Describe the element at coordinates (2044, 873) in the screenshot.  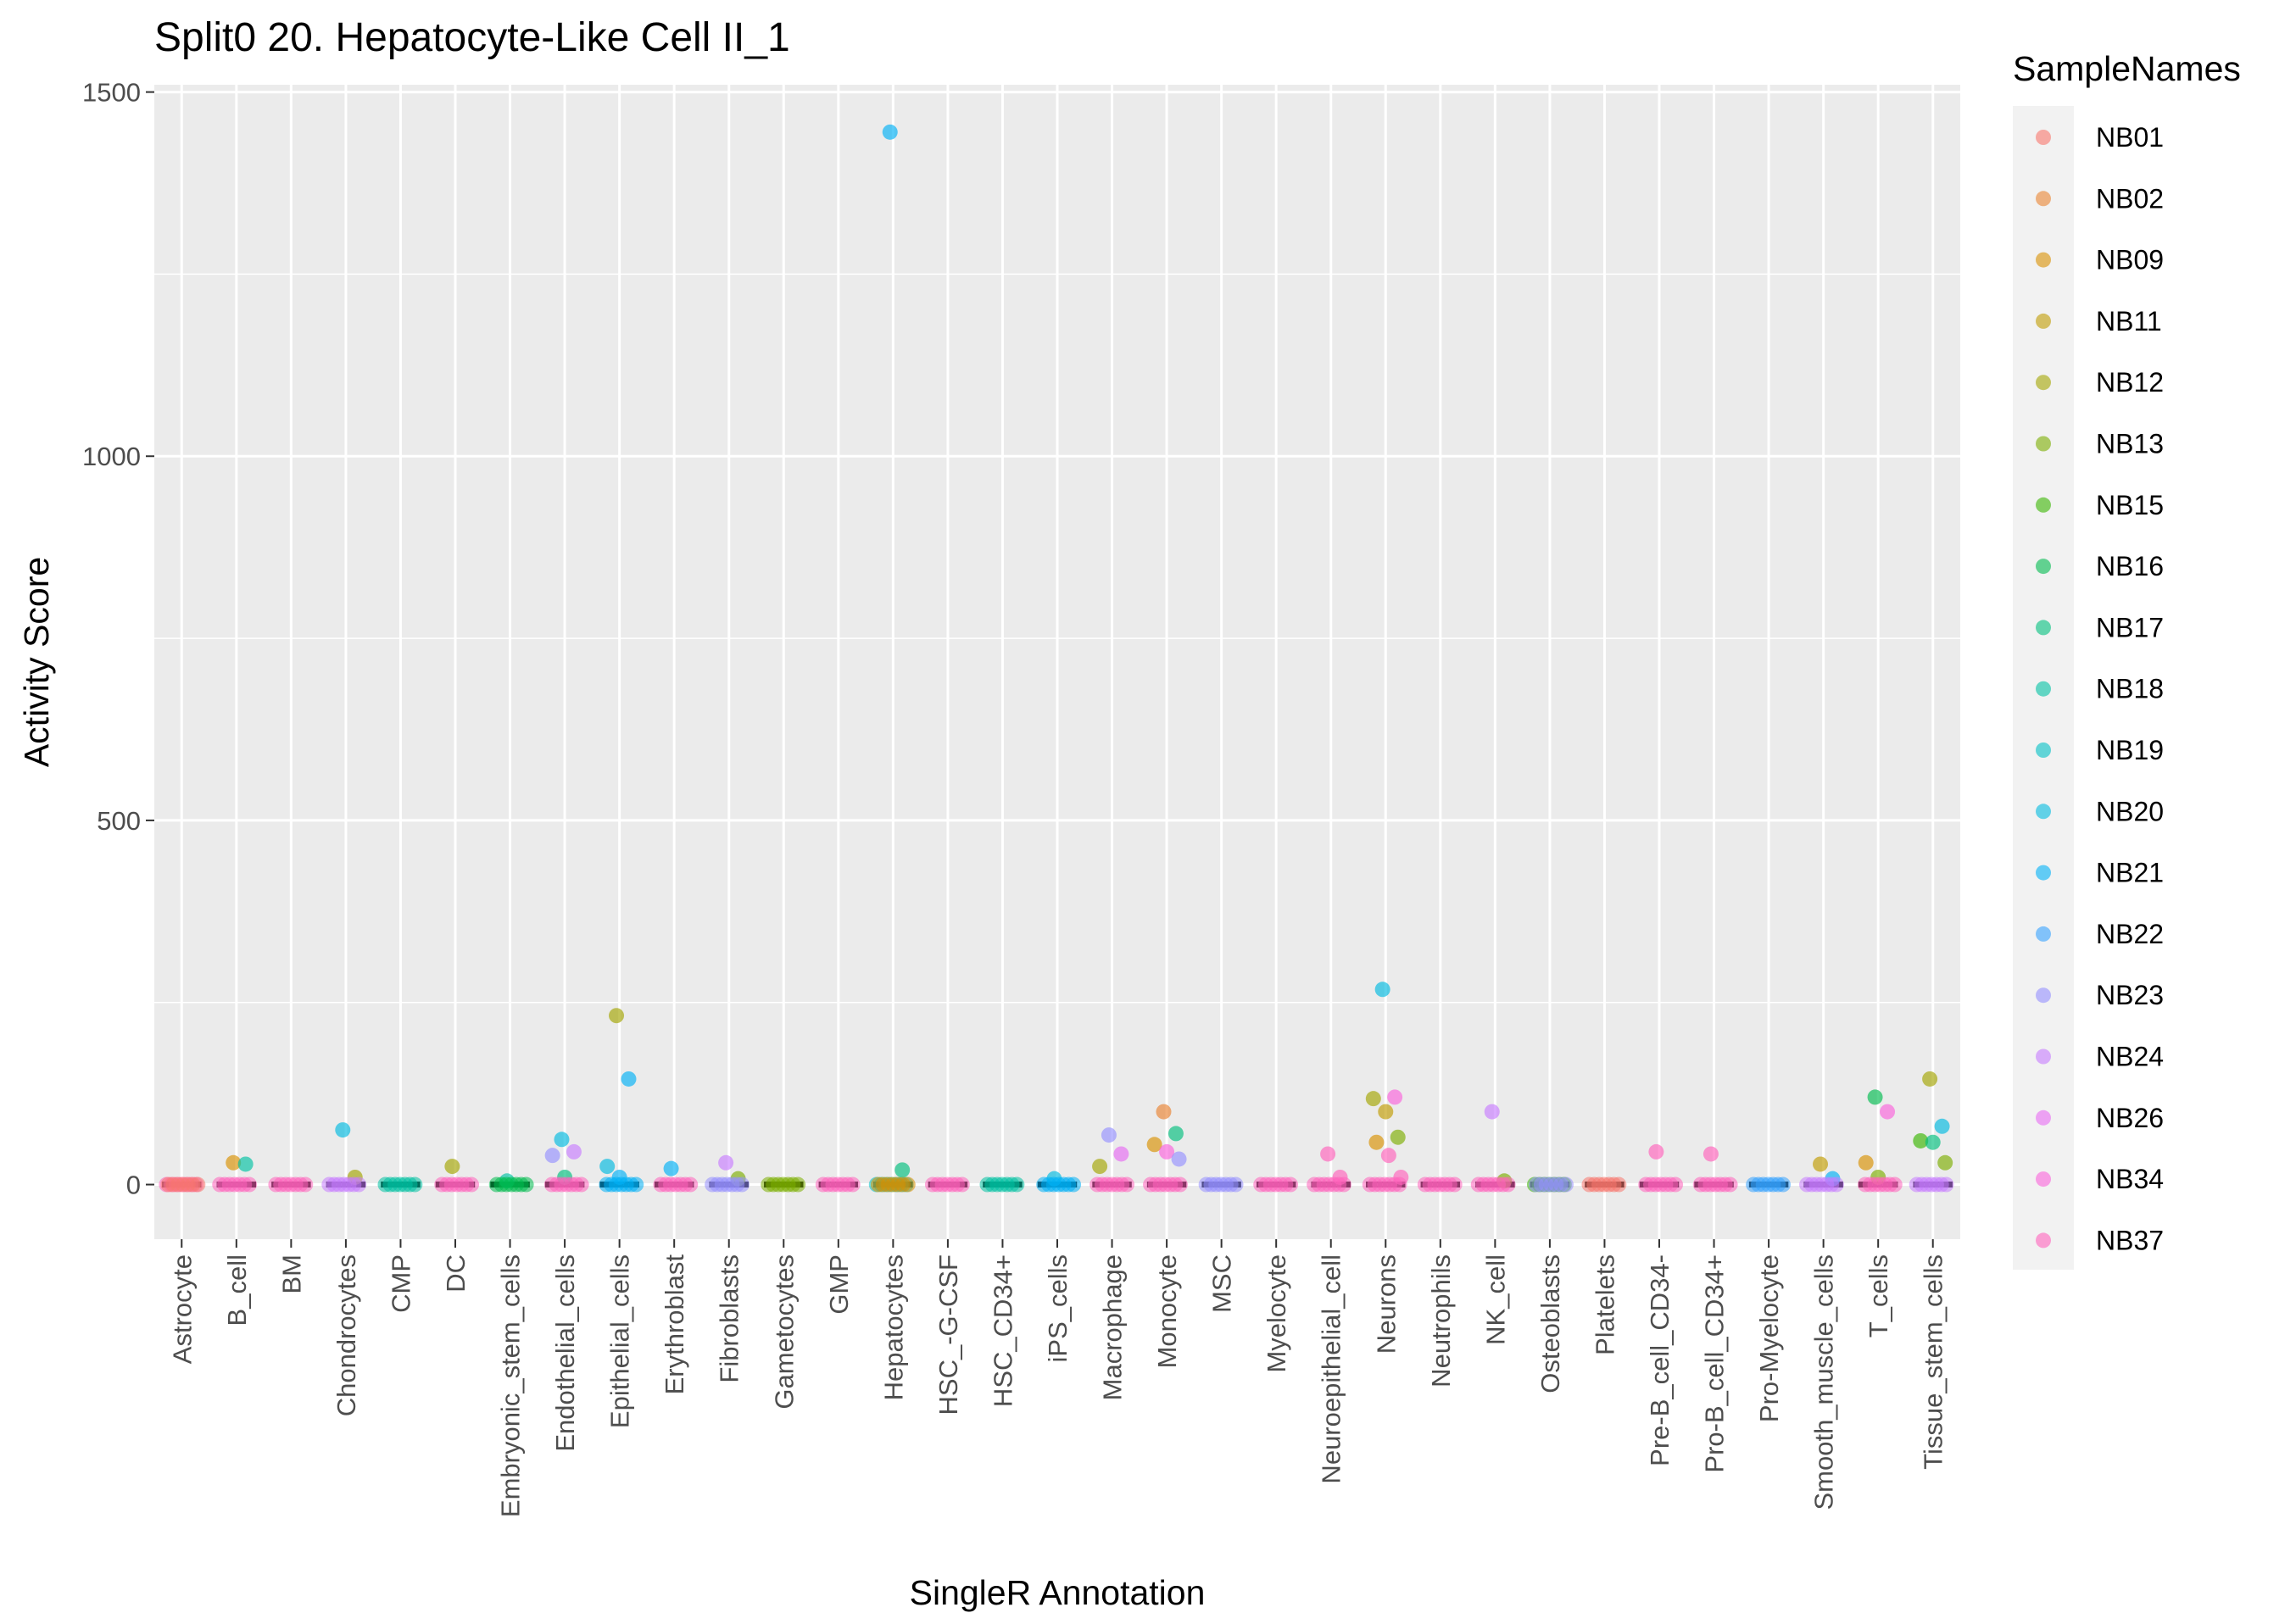
I see `legend-key-nb21` at that location.